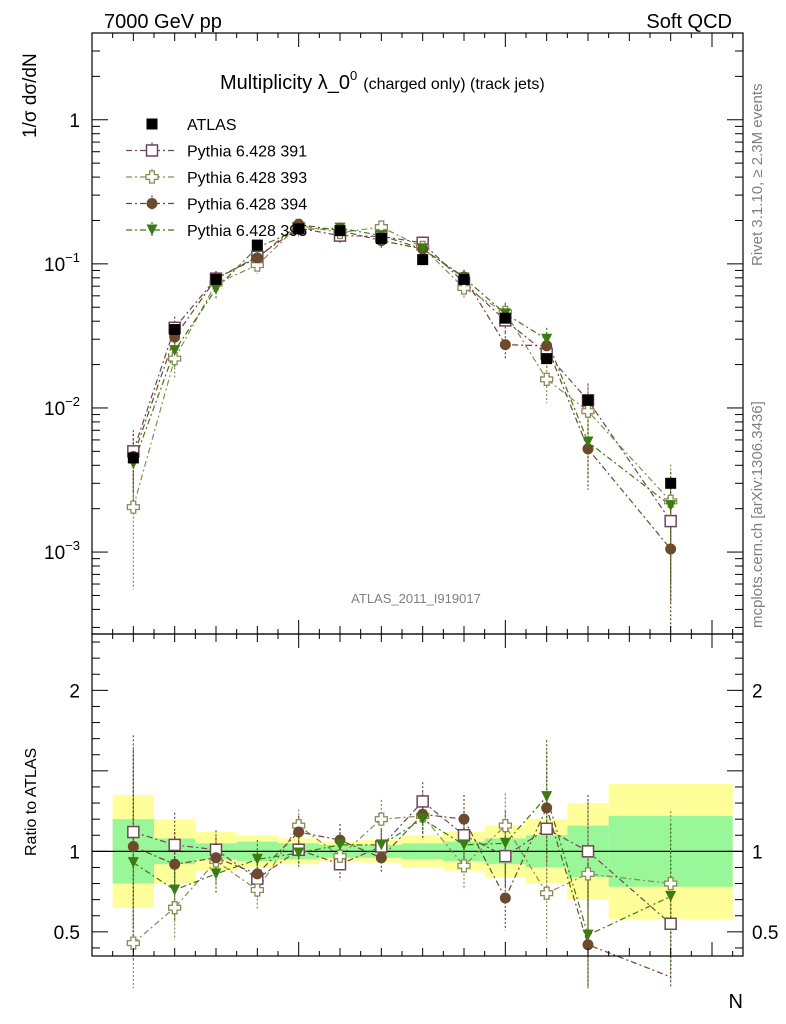 Image resolution: width=786 pixels, height=1024 pixels. What do you see at coordinates (72, 545) in the screenshot?
I see `y-tick-label-exponent: −3` at bounding box center [72, 545].